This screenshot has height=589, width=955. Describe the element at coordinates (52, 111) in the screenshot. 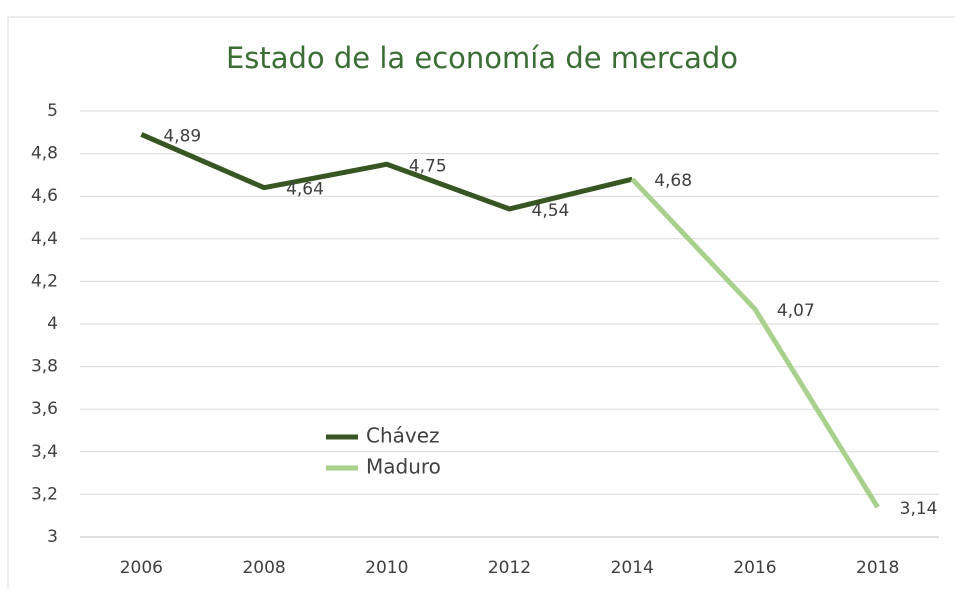

I see `y-tick-label: 5` at that location.